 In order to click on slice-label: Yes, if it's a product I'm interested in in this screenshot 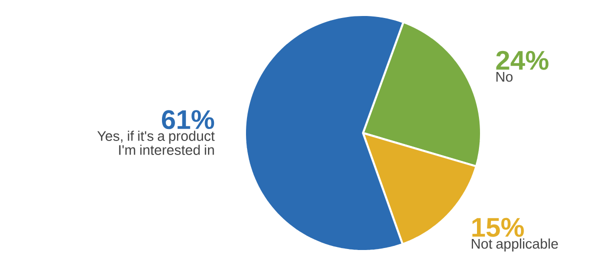, I will do `click(156, 142)`.